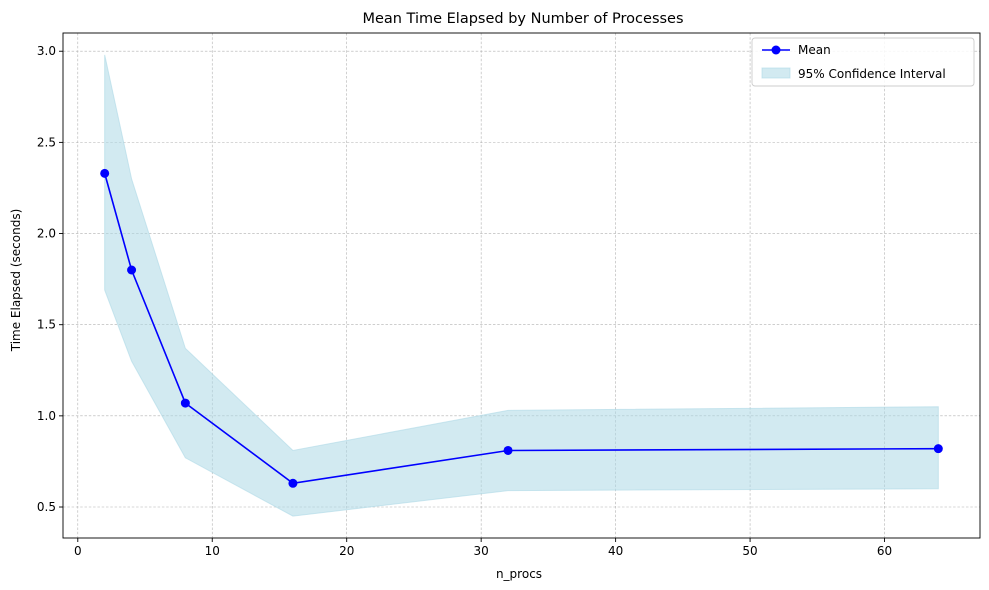  I want to click on y-tick-label: 1.5, so click(46, 325).